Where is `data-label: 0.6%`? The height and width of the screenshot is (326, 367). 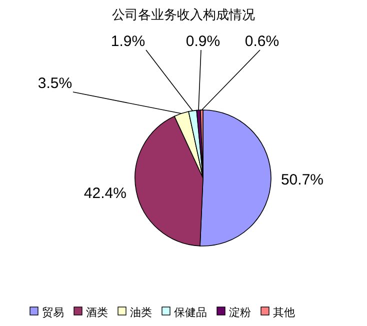
data-label: 0.6% is located at coordinates (262, 41).